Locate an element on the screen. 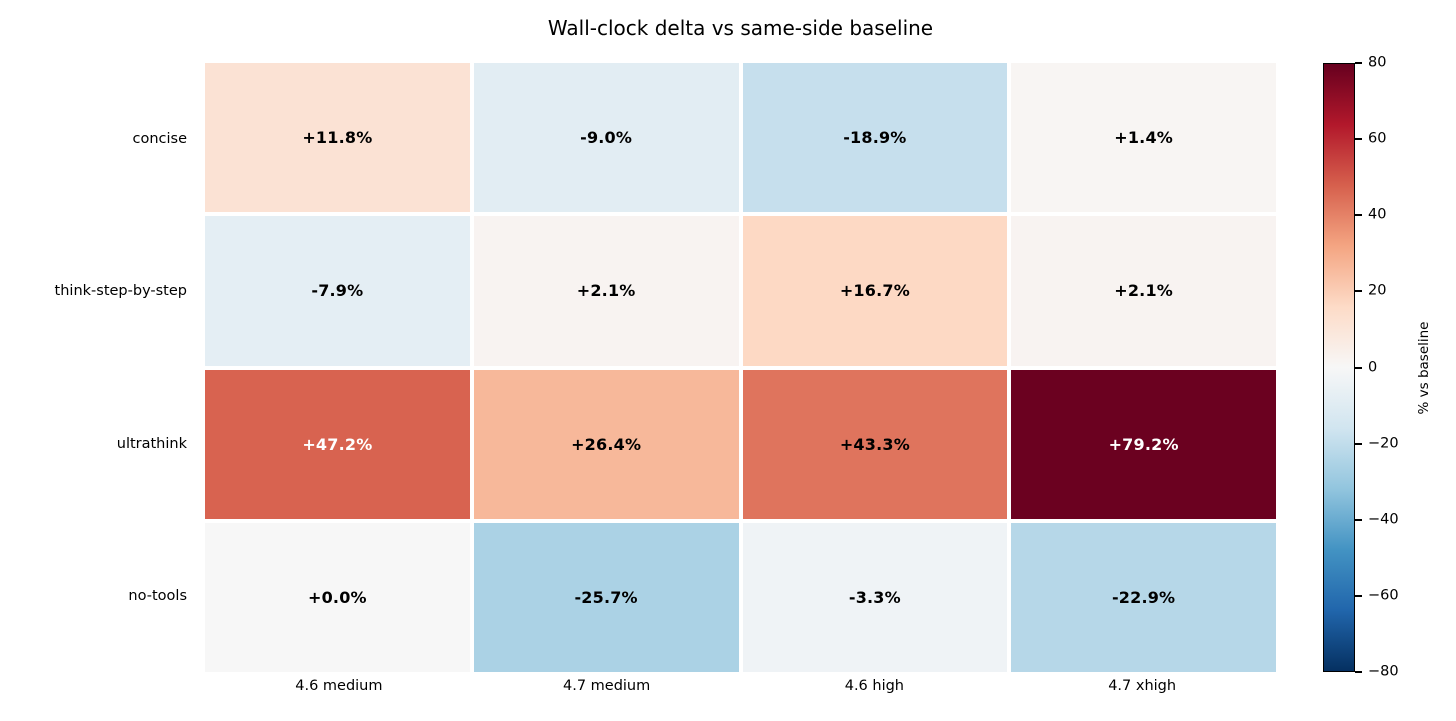 This screenshot has height=721, width=1456. tick-label: 40 is located at coordinates (1377, 214).